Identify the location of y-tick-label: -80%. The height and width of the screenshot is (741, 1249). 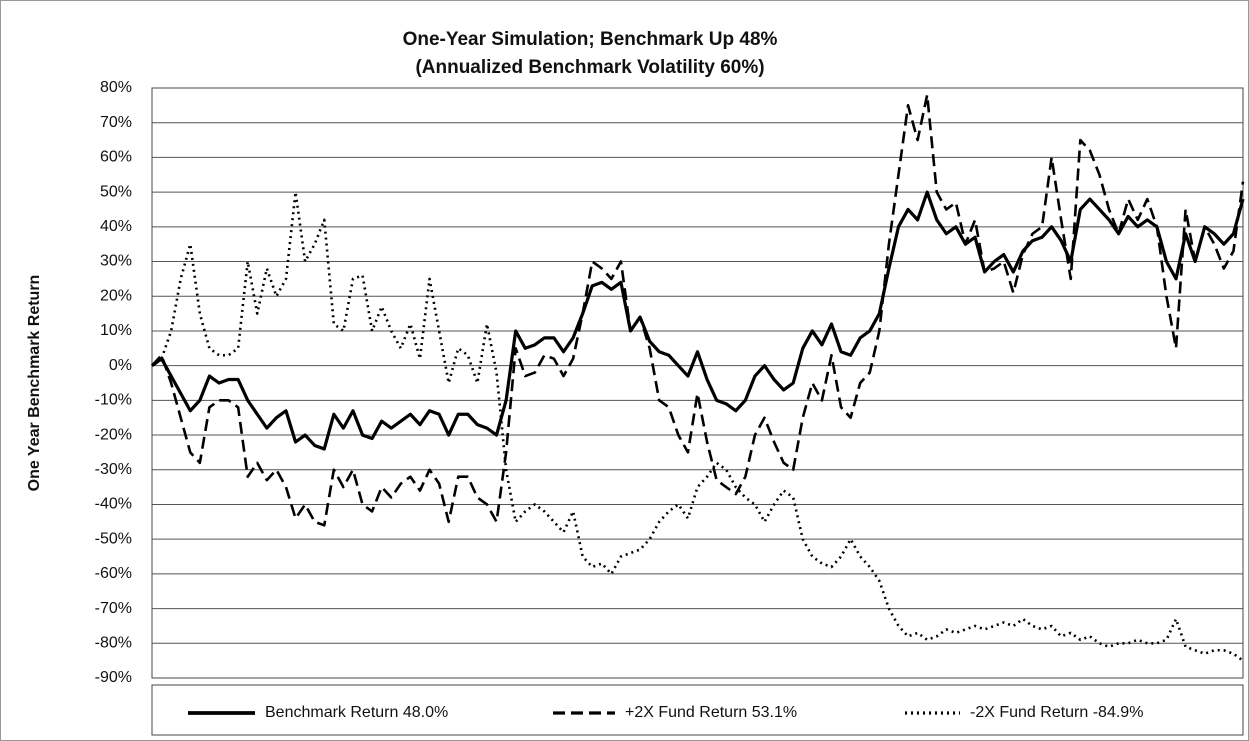
(113, 643).